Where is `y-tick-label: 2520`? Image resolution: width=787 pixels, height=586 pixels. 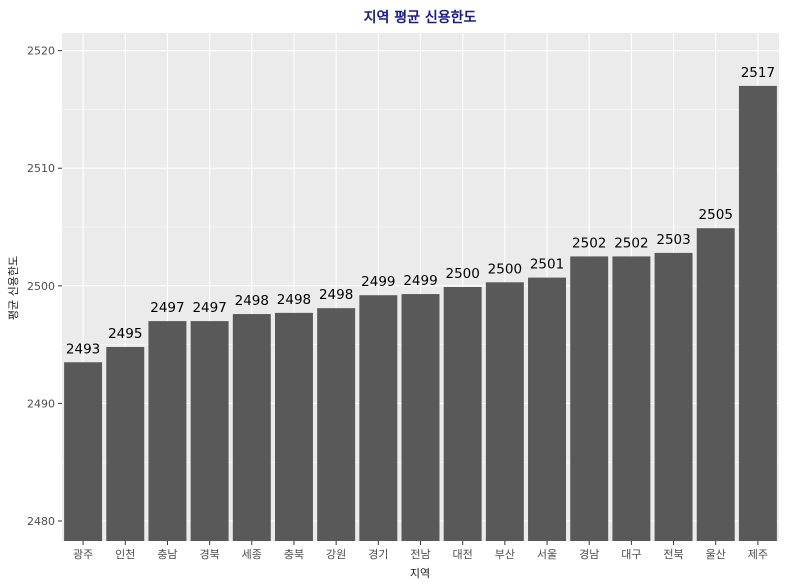
y-tick-label: 2520 is located at coordinates (41, 51).